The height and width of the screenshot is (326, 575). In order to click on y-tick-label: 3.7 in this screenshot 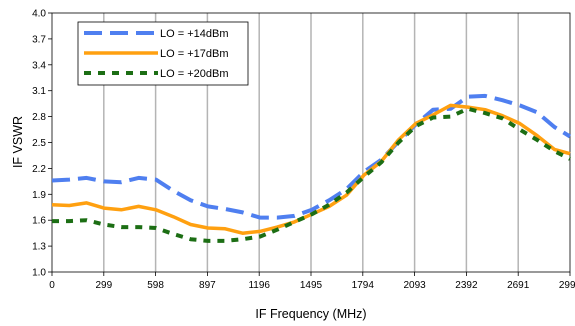, I will do `click(39, 39)`.